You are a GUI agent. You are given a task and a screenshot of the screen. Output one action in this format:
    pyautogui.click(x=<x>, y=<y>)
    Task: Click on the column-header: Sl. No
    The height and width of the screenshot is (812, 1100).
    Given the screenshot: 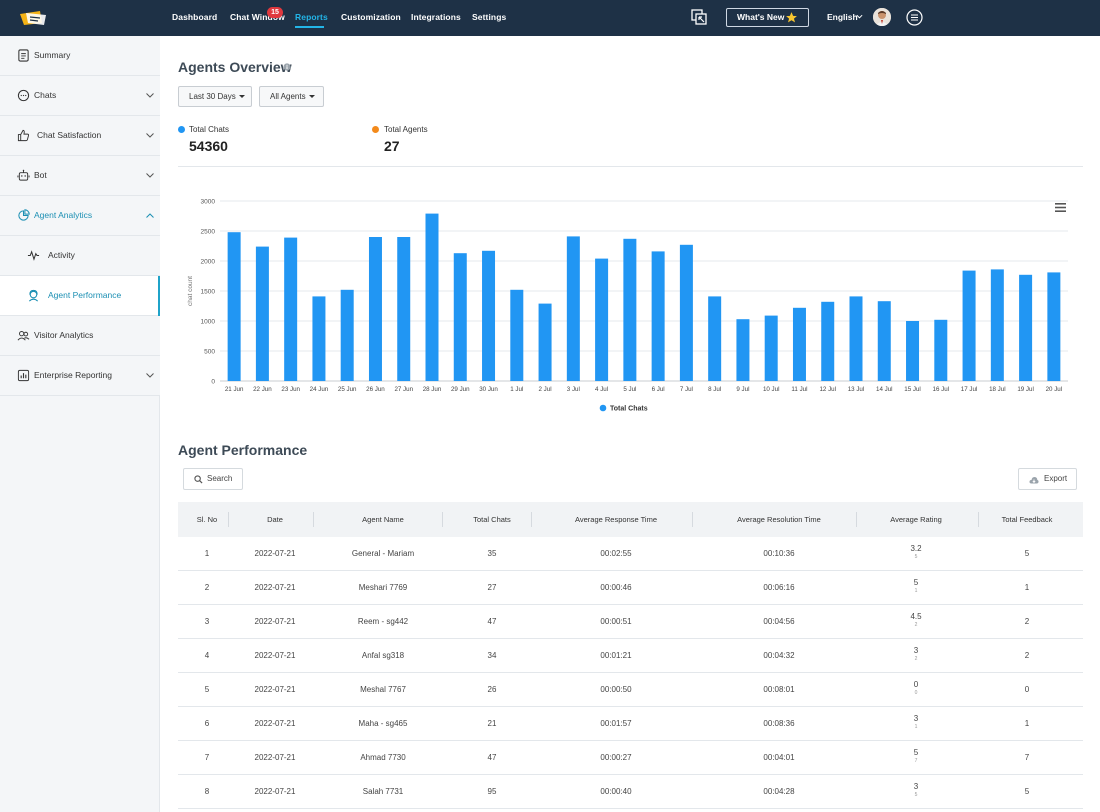 What is the action you would take?
    pyautogui.click(x=207, y=519)
    